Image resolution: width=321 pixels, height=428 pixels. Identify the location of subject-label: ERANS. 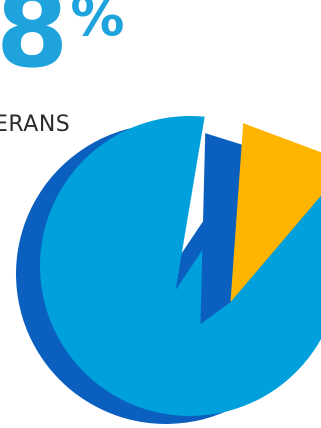
(35, 124).